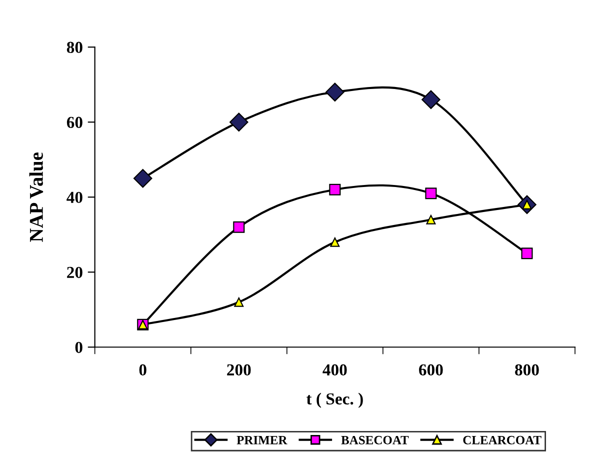 The height and width of the screenshot is (471, 604). What do you see at coordinates (262, 440) in the screenshot?
I see `legend-label: PRIMER` at bounding box center [262, 440].